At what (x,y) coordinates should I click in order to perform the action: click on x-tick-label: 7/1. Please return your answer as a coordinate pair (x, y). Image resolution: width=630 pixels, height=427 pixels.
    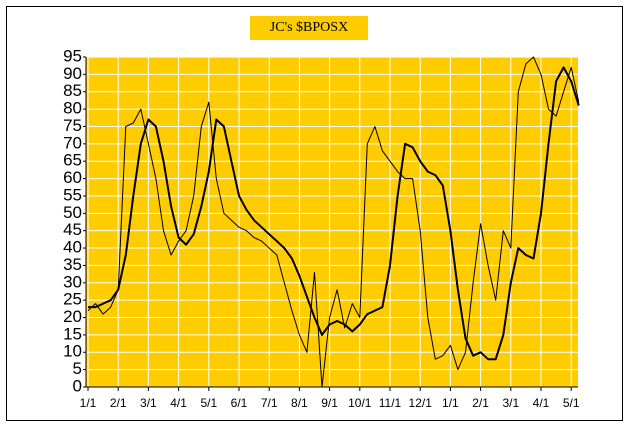
    Looking at the image, I should click on (269, 403).